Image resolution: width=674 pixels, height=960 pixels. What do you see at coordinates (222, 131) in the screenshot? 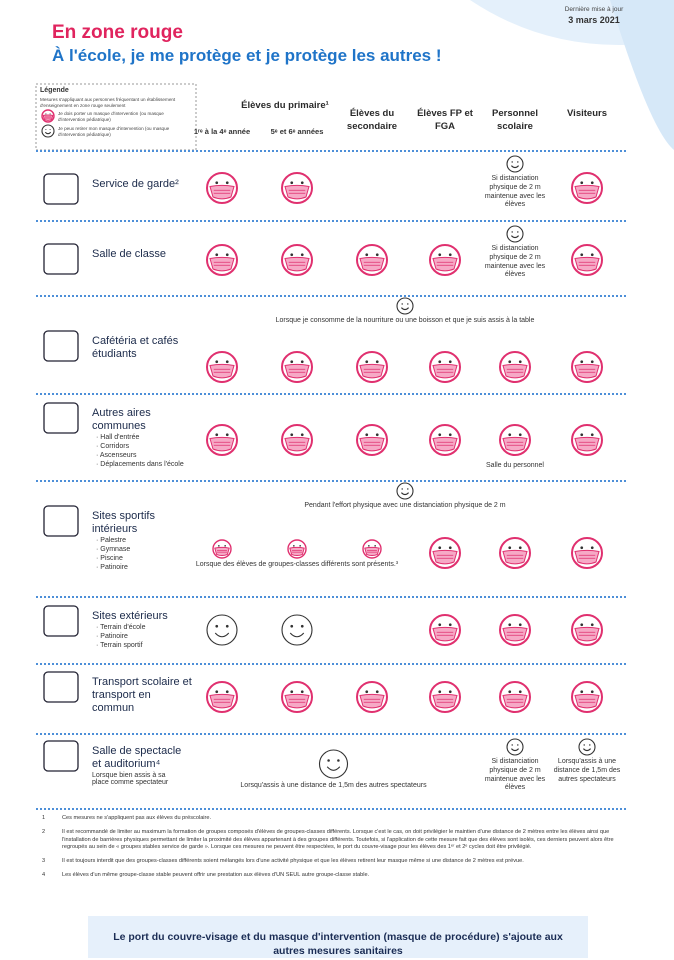
I see `column-header: 1ʳᵉ à la 4ᵉ année` at bounding box center [222, 131].